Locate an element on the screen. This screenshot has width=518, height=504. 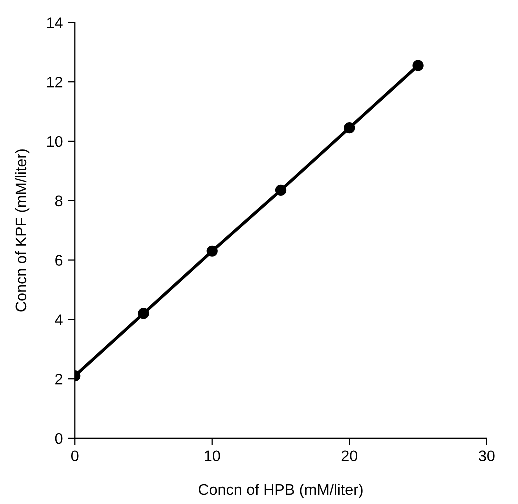
y-tick-label: 4 is located at coordinates (59, 320).